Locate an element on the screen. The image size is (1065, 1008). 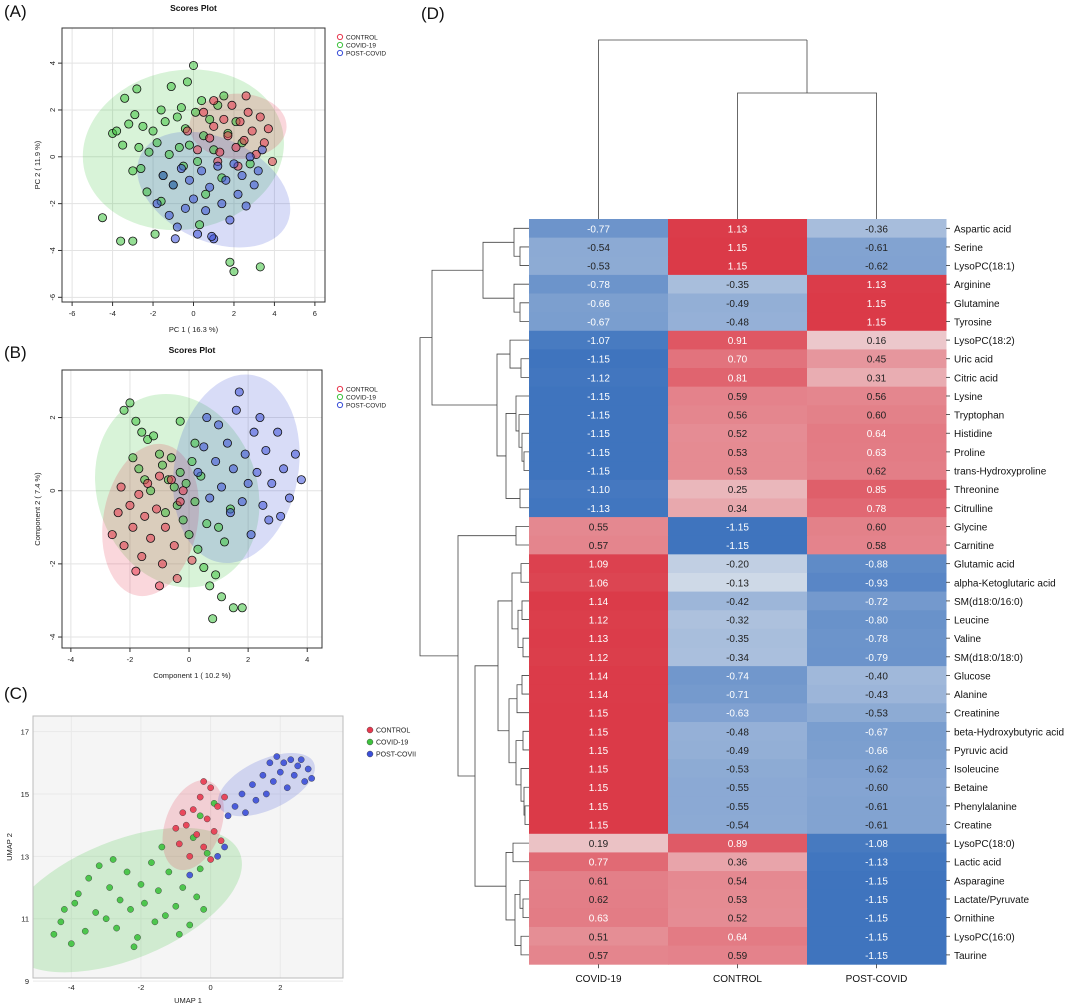
legend-label: POST-COVID is located at coordinates (366, 54).